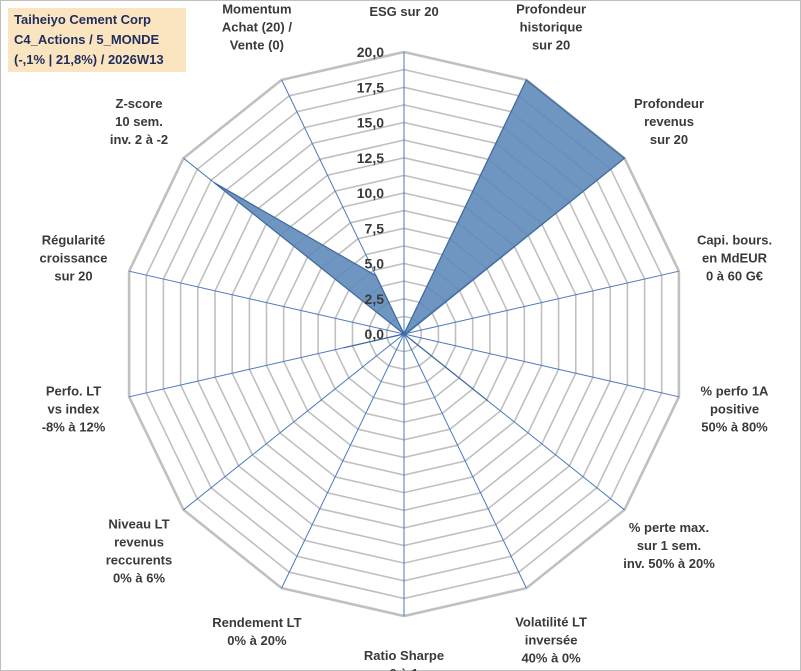  Describe the element at coordinates (370, 158) in the screenshot. I see `tick-label: 12,5` at that location.